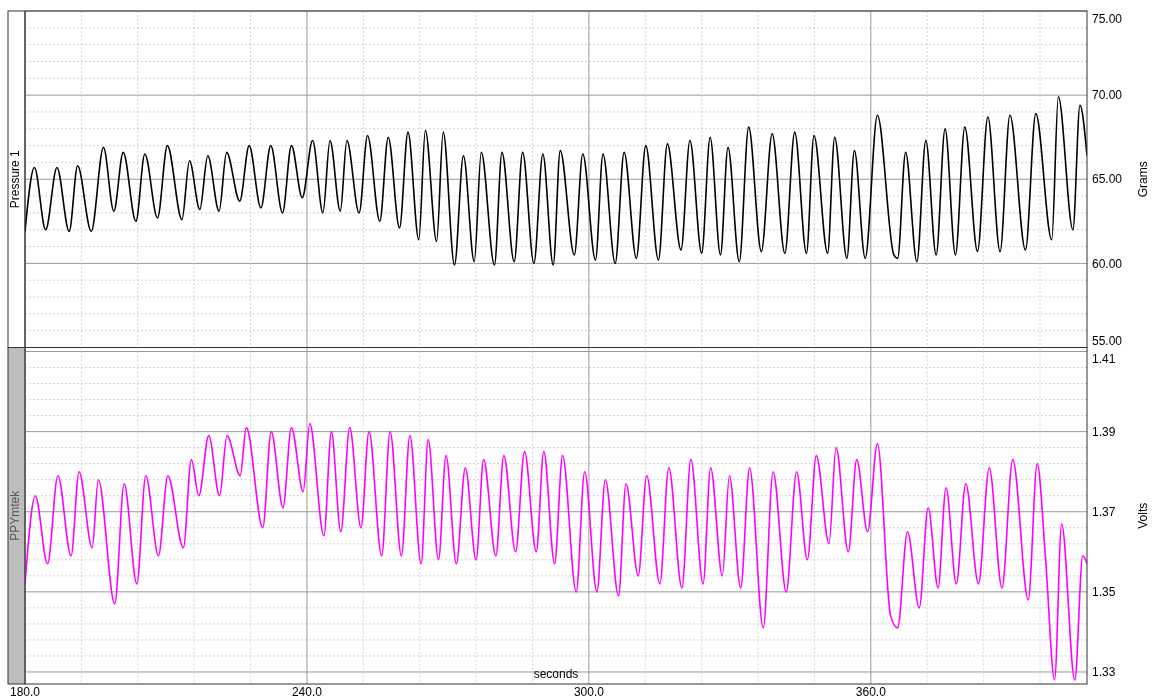 The width and height of the screenshot is (1159, 697). Describe the element at coordinates (556, 674) in the screenshot. I see `x-axis-title: seconds` at that location.